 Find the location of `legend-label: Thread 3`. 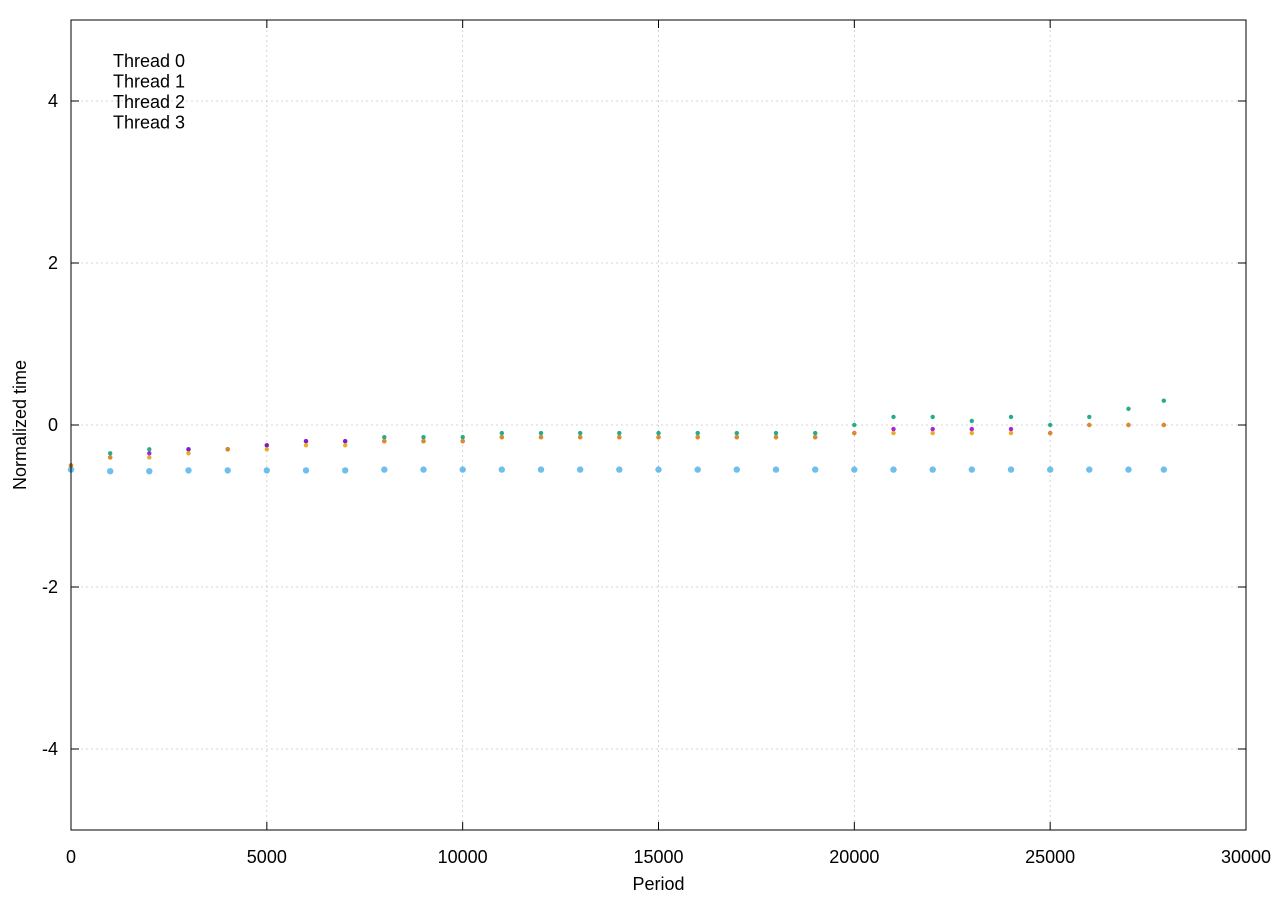

legend-label: Thread 3 is located at coordinates (149, 123).